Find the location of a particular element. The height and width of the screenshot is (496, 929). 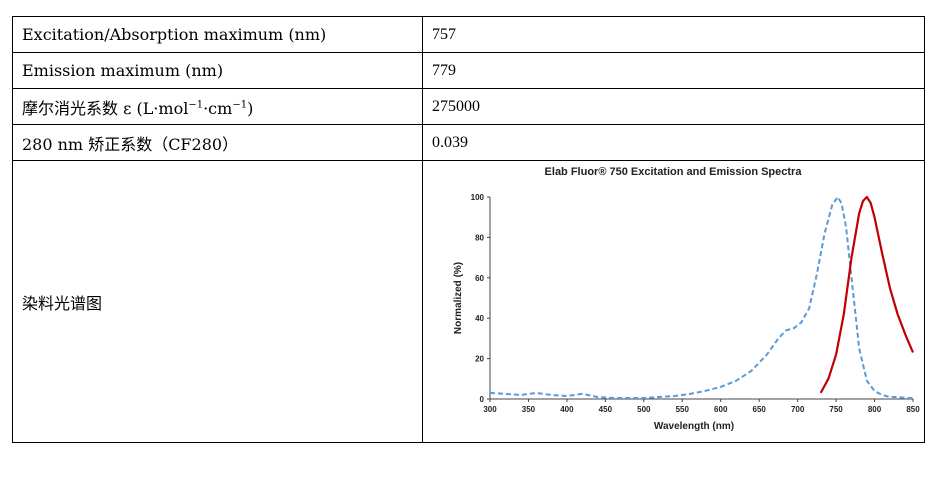

extinction-label-mid: ·cm is located at coordinates (218, 108).